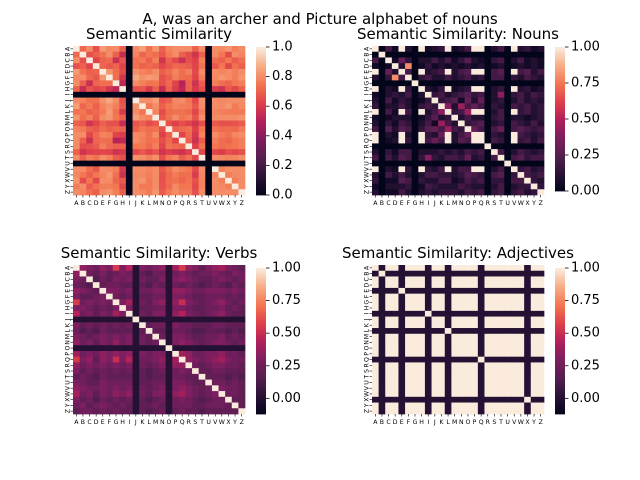 Image resolution: width=640 pixels, height=480 pixels. I want to click on y-tick-label: Z, so click(68, 411).